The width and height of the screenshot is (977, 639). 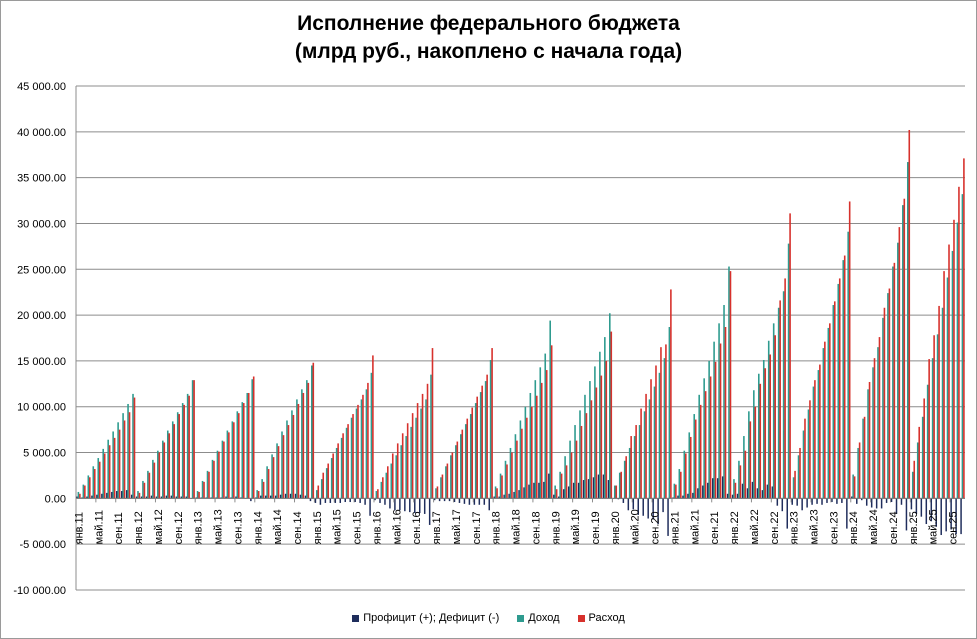 What do you see at coordinates (488, 51) in the screenshot?
I see `chart-subtitle: (млрд руб., накоплено с начала года)` at bounding box center [488, 51].